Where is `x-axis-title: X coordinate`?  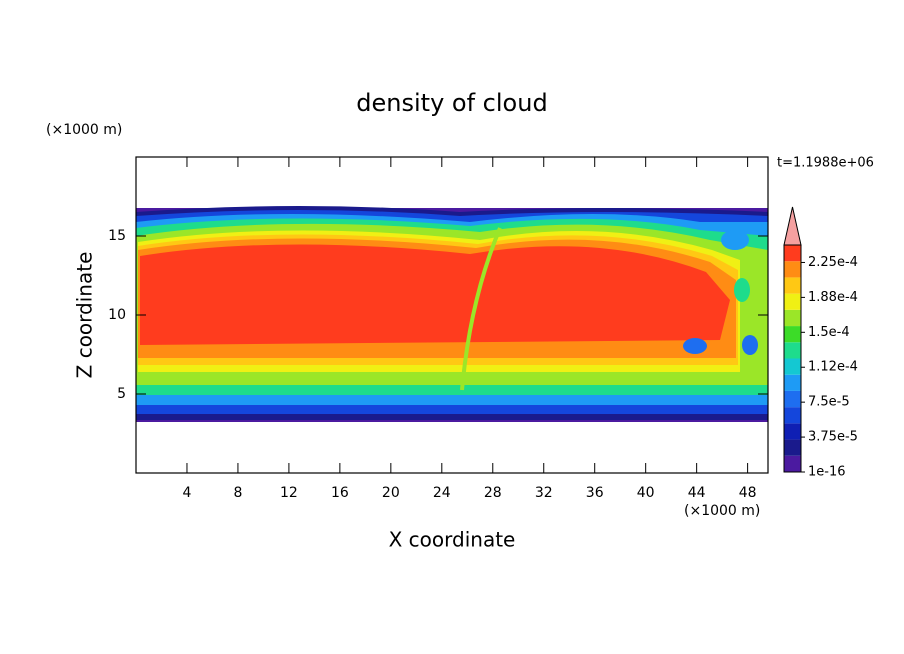
x-axis-title: X coordinate is located at coordinates (452, 540).